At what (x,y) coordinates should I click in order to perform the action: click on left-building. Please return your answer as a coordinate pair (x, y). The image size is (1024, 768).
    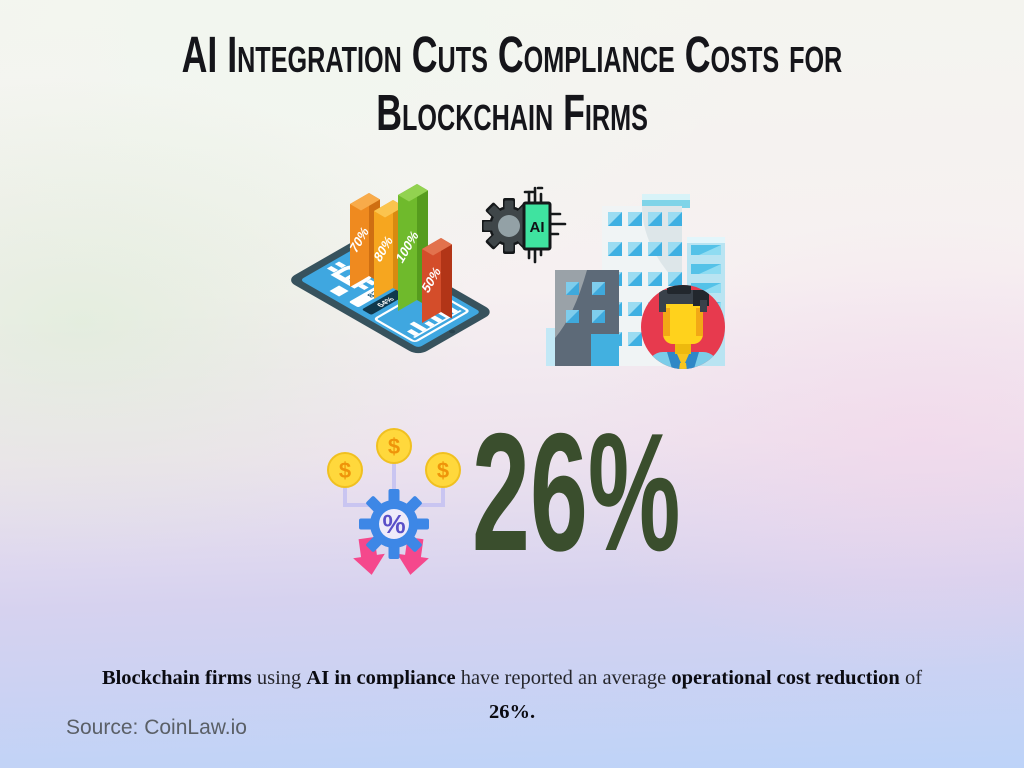
    Looking at the image, I should click on (587, 318).